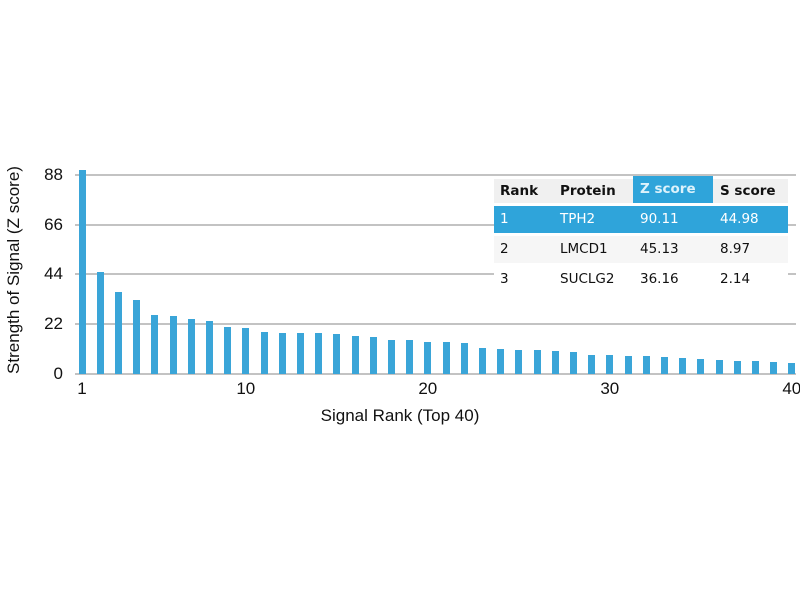 The image size is (800, 600). What do you see at coordinates (735, 249) in the screenshot?
I see `cell-s-score: 8.97` at bounding box center [735, 249].